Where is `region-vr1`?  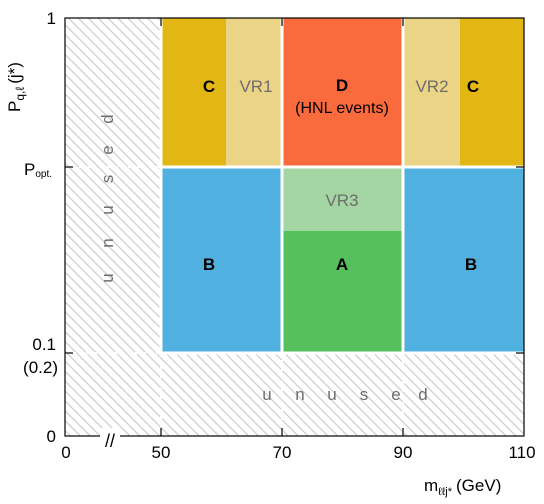 region-vr1 is located at coordinates (254, 92).